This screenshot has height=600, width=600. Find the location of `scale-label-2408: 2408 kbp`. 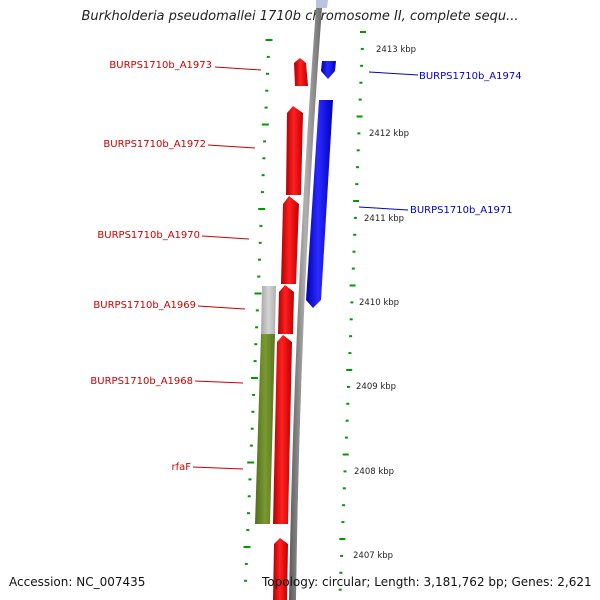

scale-label-2408: 2408 kbp is located at coordinates (374, 472).